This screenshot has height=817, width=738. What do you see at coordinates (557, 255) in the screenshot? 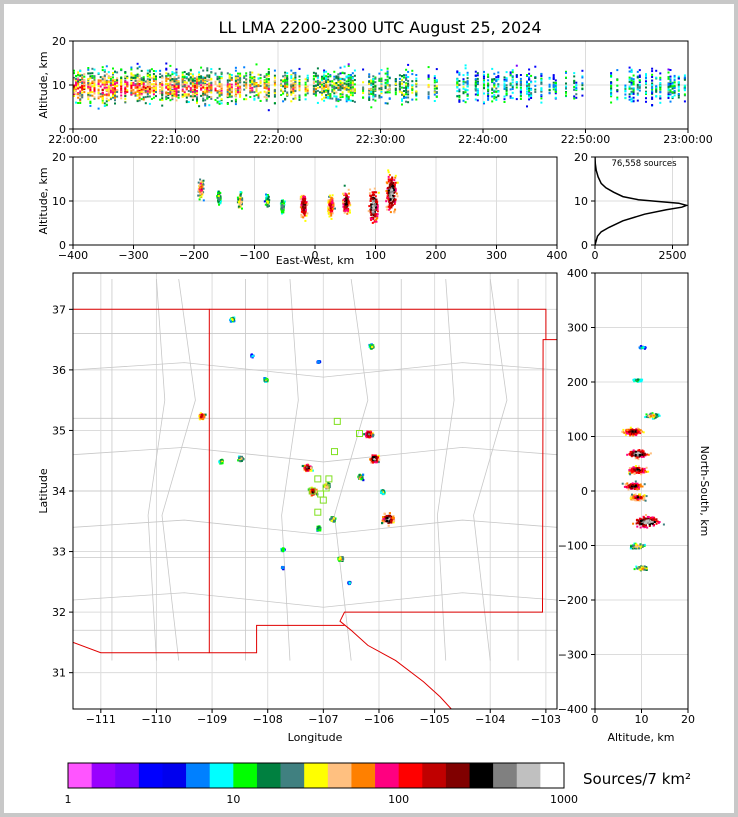
I see `ew-tick-label: 400` at bounding box center [557, 255].